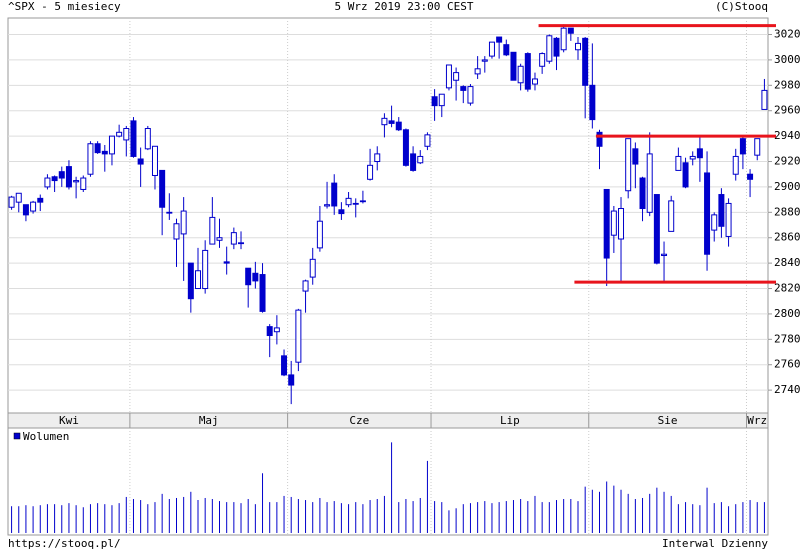 This screenshot has height=554, width=800. Describe the element at coordinates (787, 135) in the screenshot. I see `y-tick-label: 2940` at that location.